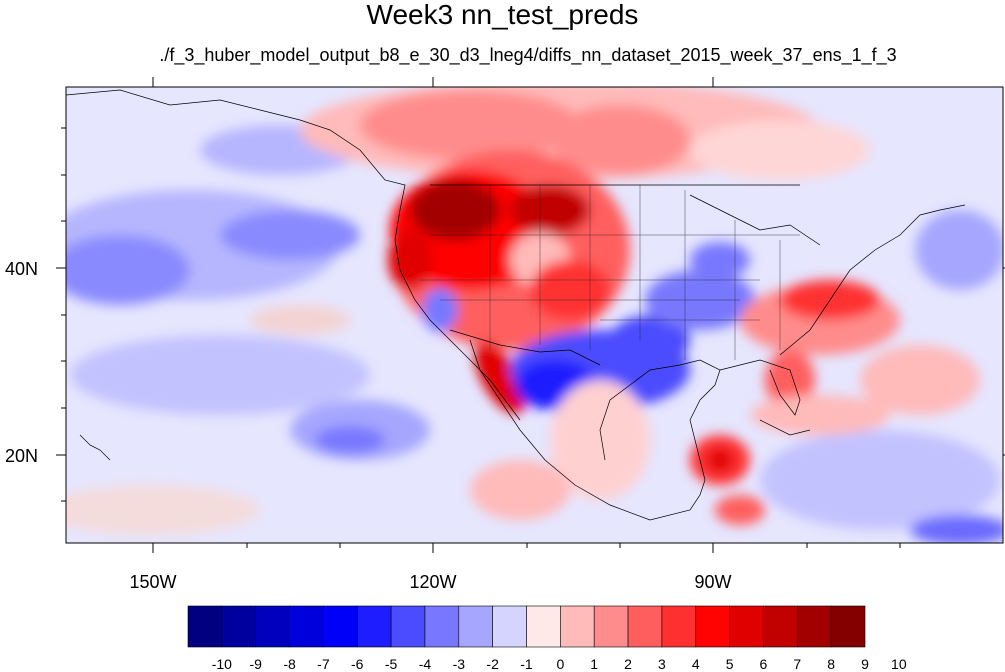 This screenshot has height=672, width=1005. Describe the element at coordinates (432, 582) in the screenshot. I see `lon-label-120w: 120W` at that location.